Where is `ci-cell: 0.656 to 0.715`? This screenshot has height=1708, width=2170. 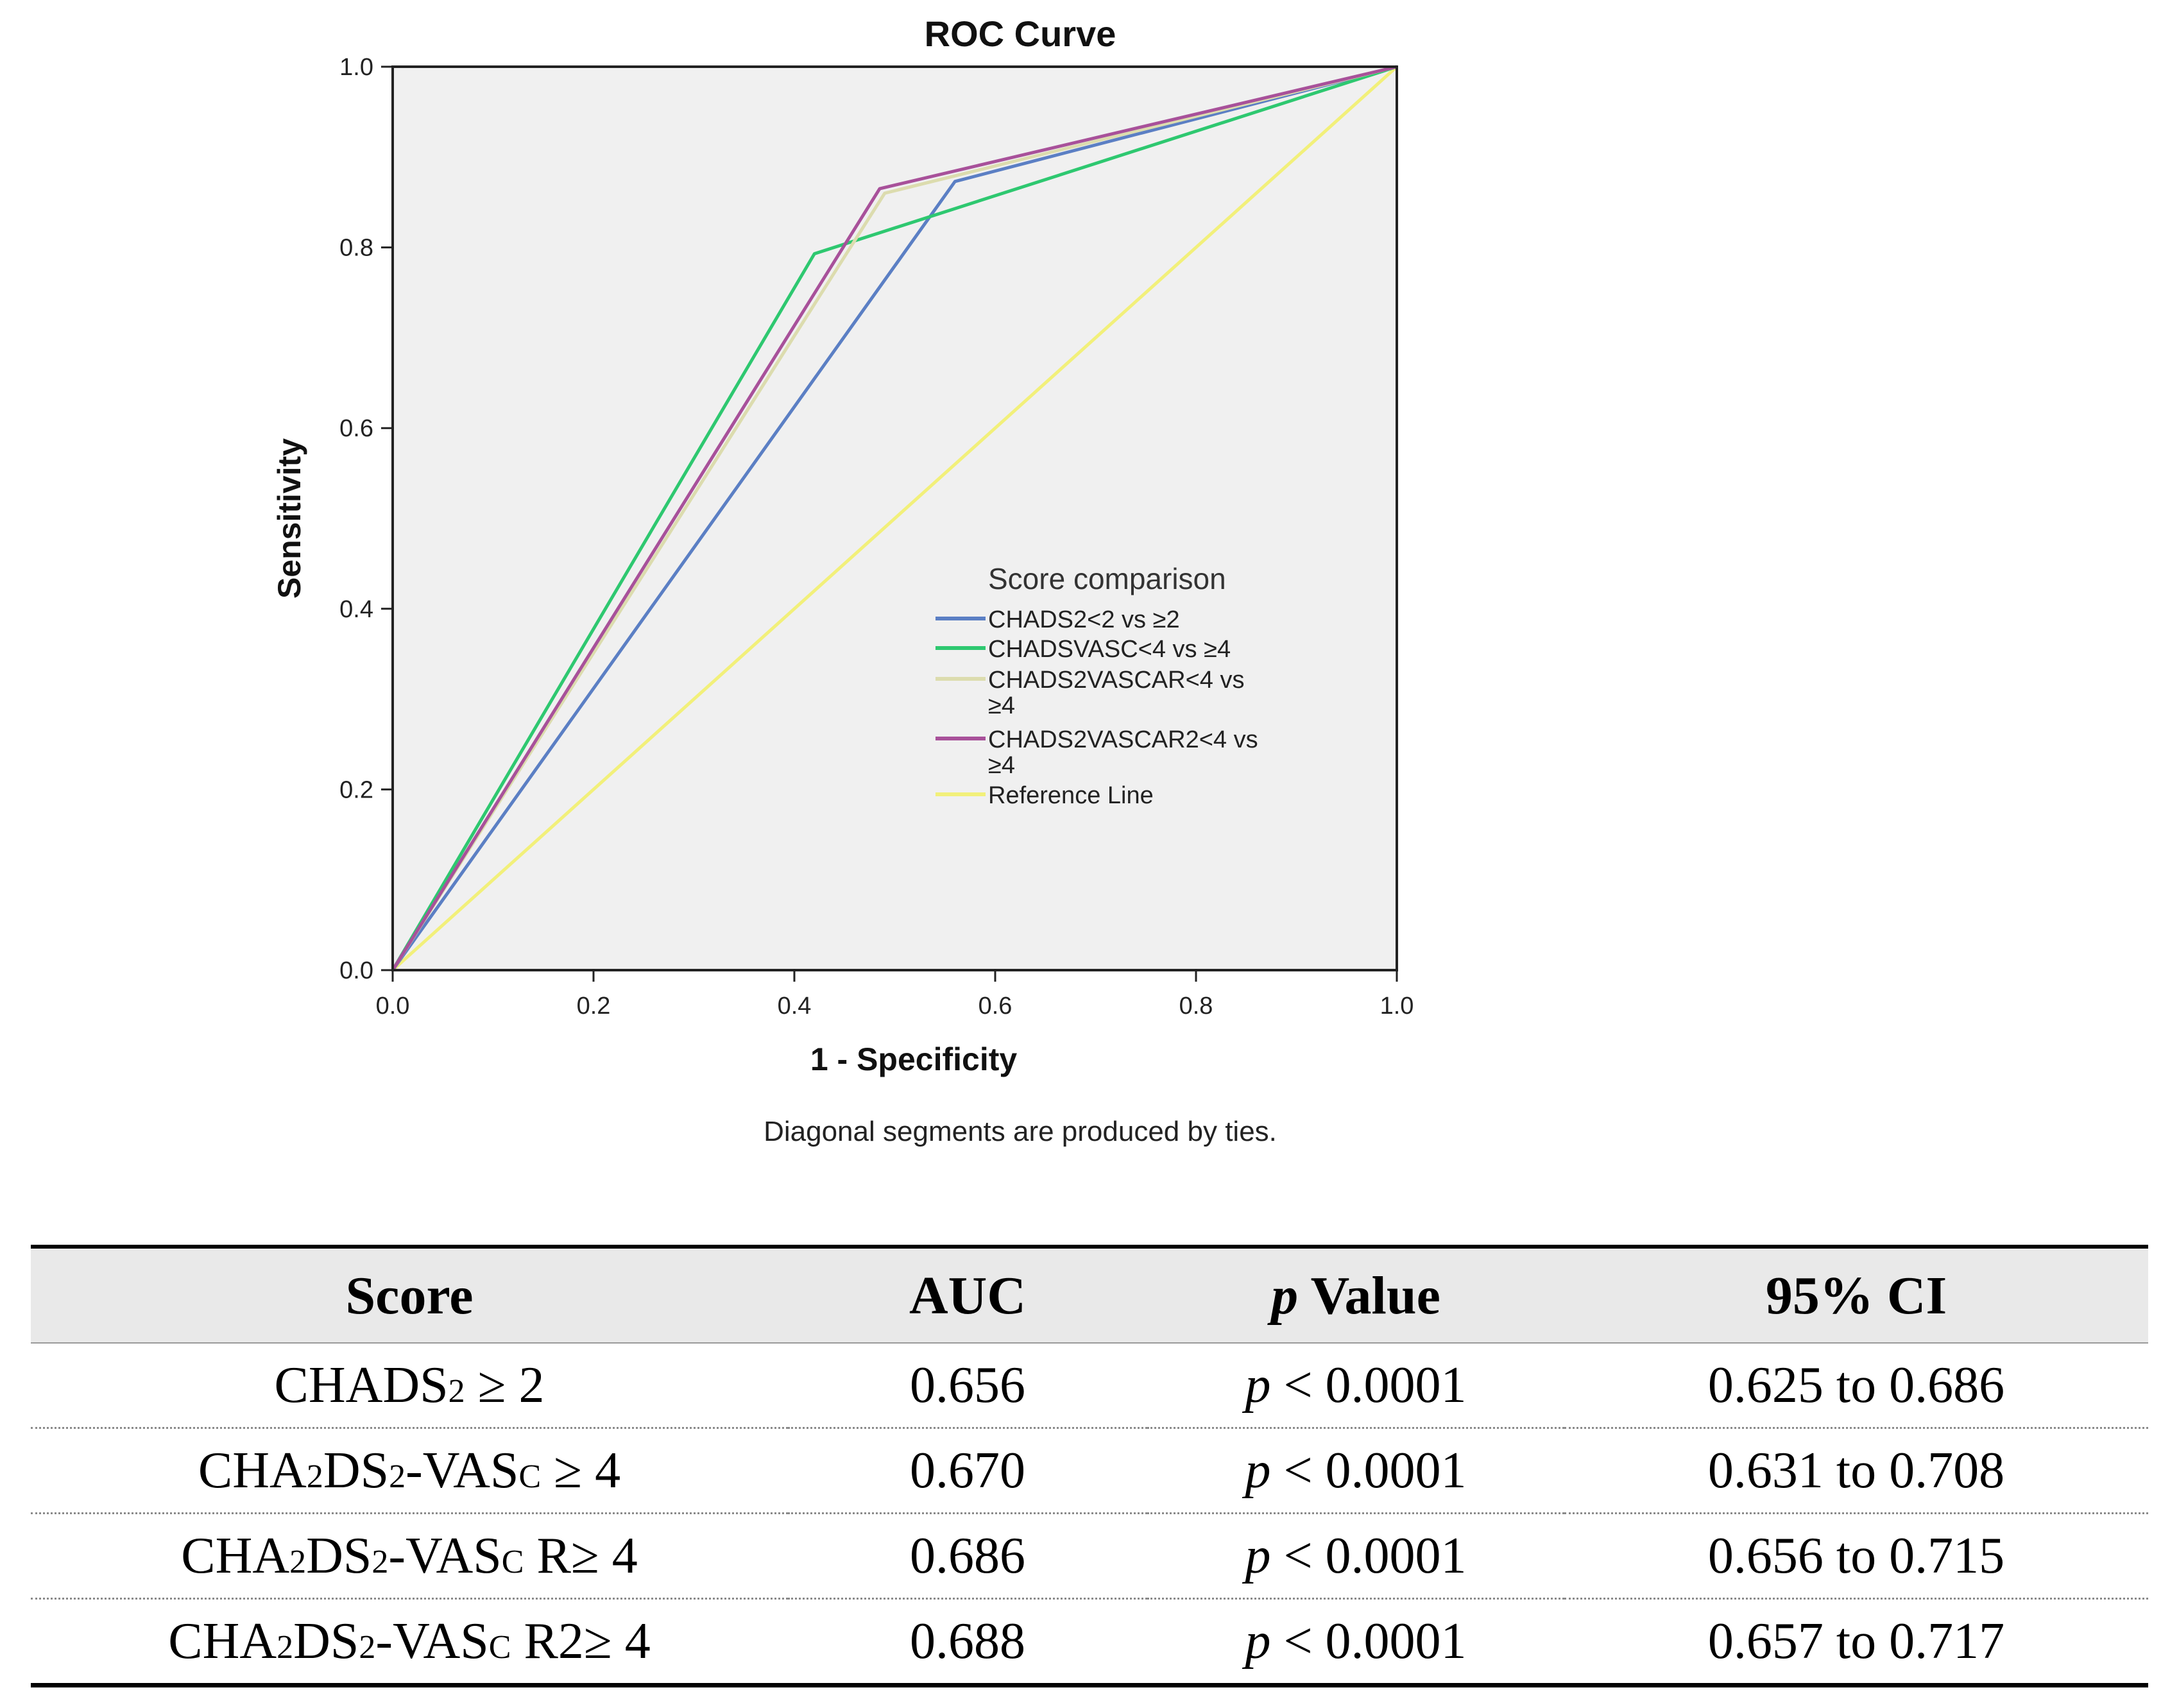 ci-cell: 0.656 to 0.715 is located at coordinates (1856, 1556).